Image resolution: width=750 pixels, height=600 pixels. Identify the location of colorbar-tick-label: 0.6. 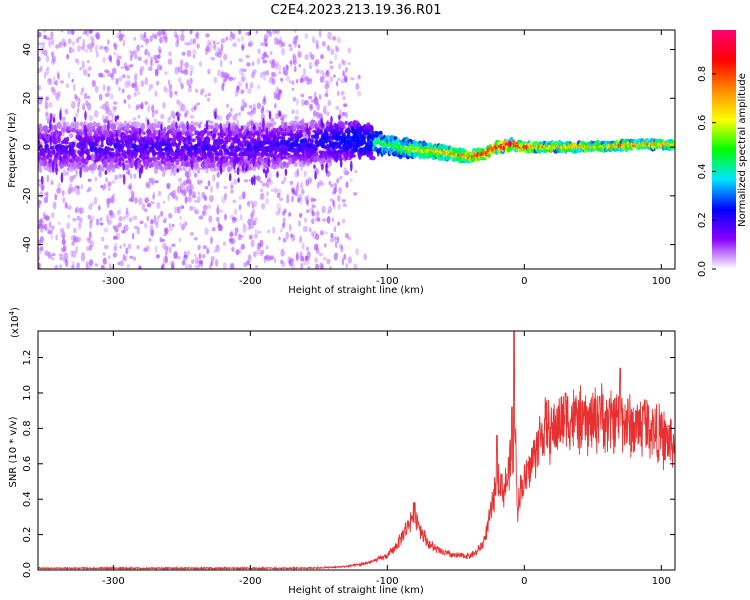
(702, 123).